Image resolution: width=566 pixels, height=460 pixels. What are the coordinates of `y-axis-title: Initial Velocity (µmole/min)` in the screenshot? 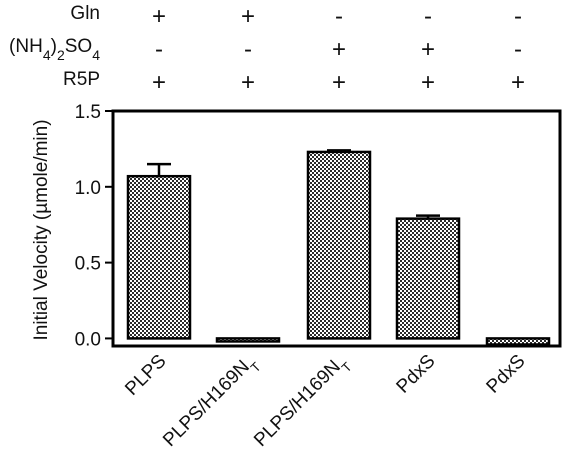 It's located at (41, 229).